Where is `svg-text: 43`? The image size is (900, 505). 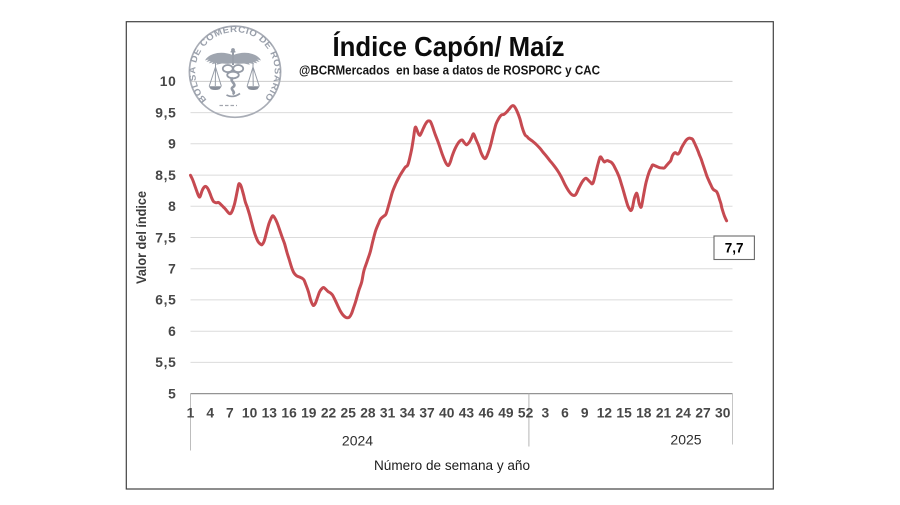 svg-text: 43 is located at coordinates (467, 413).